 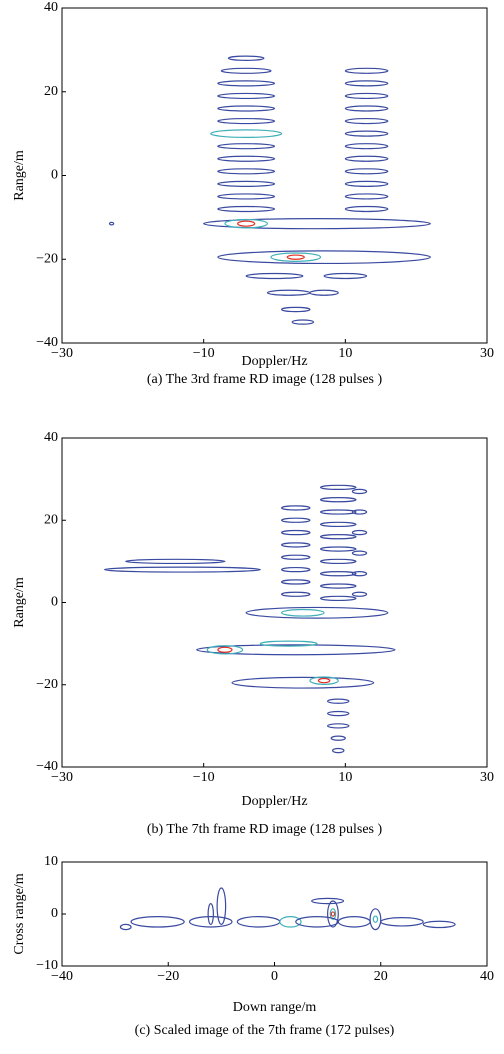 What do you see at coordinates (275, 1007) in the screenshot?
I see `x-axis-label: Down range/m` at bounding box center [275, 1007].